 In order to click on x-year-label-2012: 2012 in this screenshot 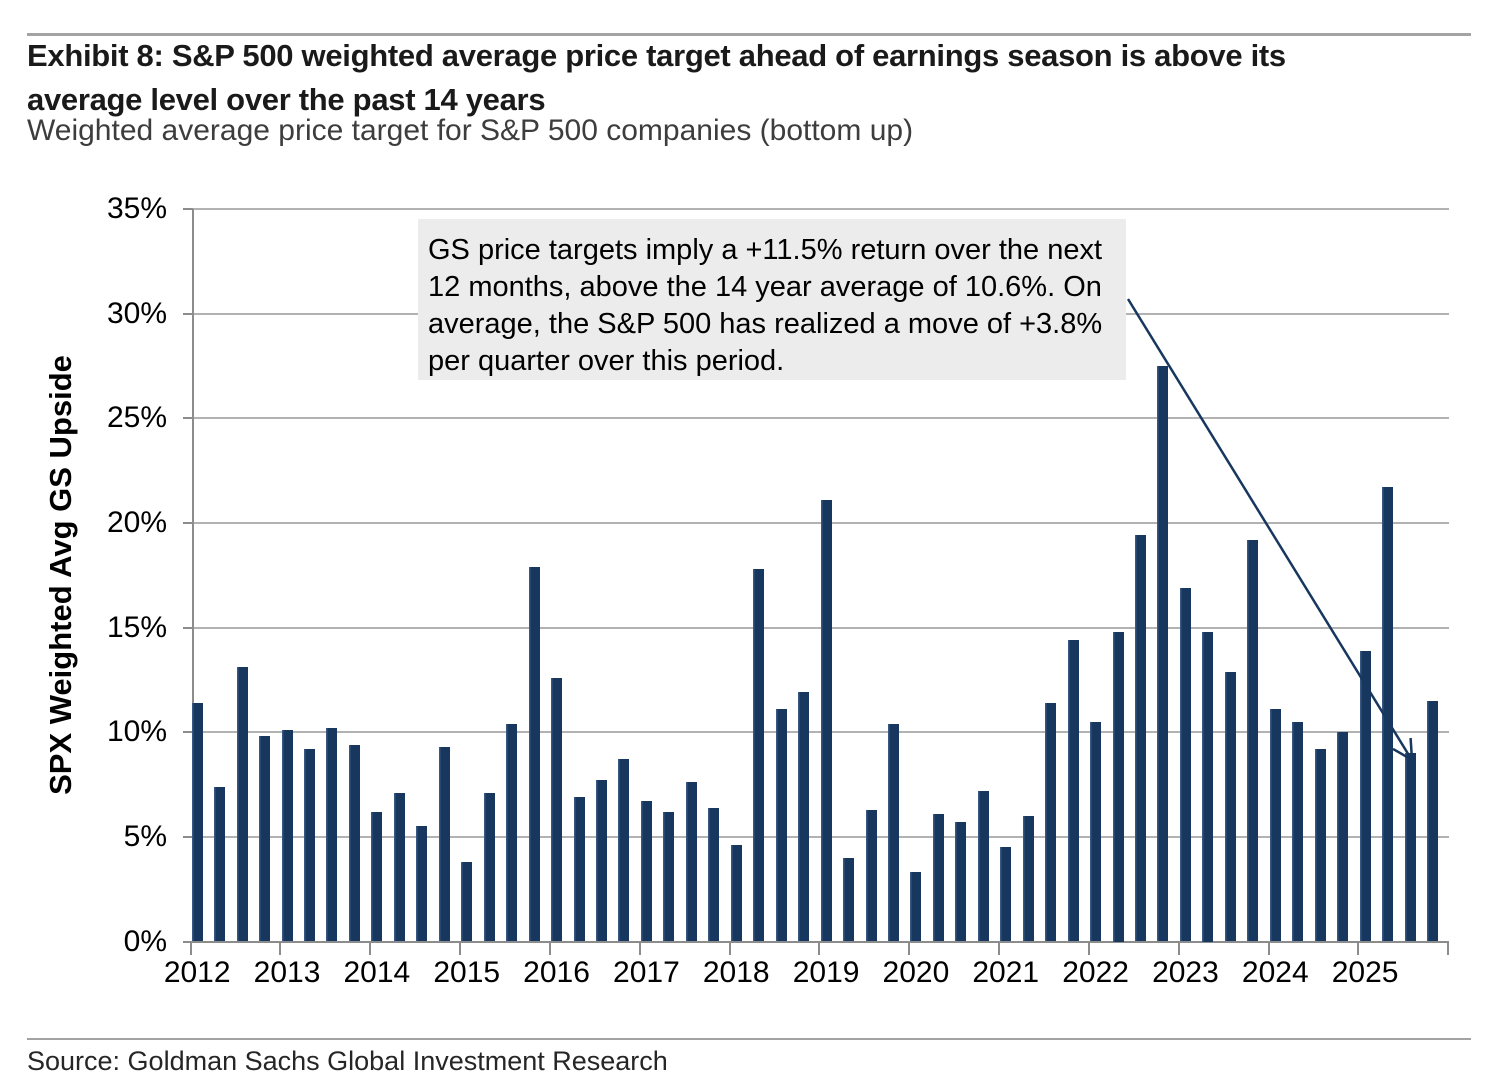, I will do `click(197, 972)`.